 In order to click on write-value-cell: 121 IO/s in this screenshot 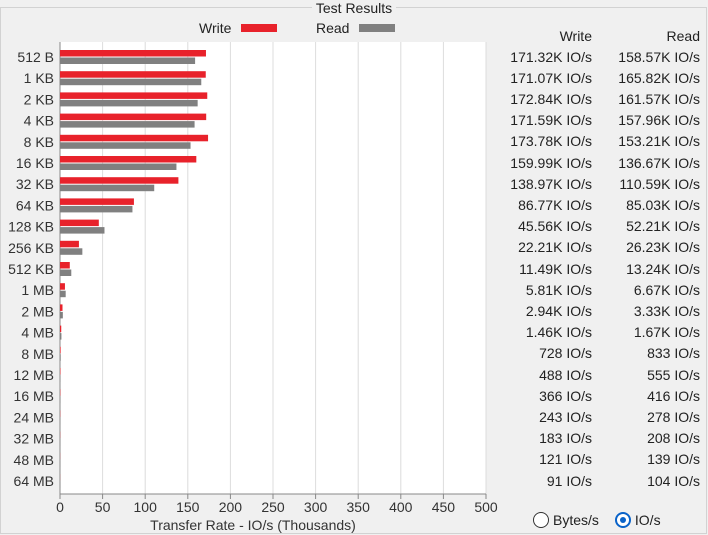, I will do `click(565, 459)`.